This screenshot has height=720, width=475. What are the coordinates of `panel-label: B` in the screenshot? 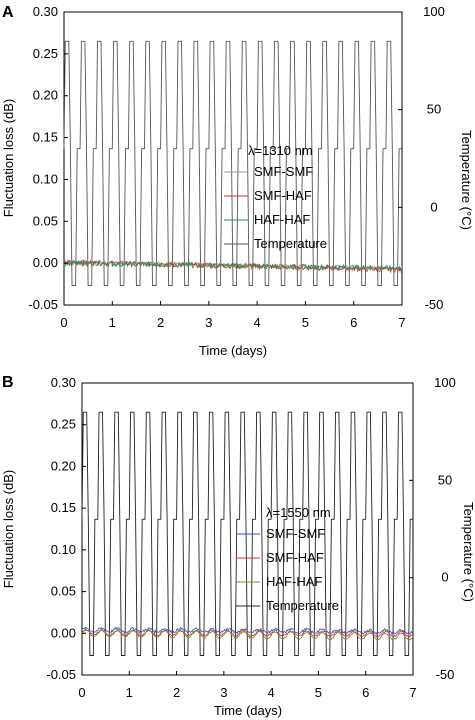 It's located at (8, 382).